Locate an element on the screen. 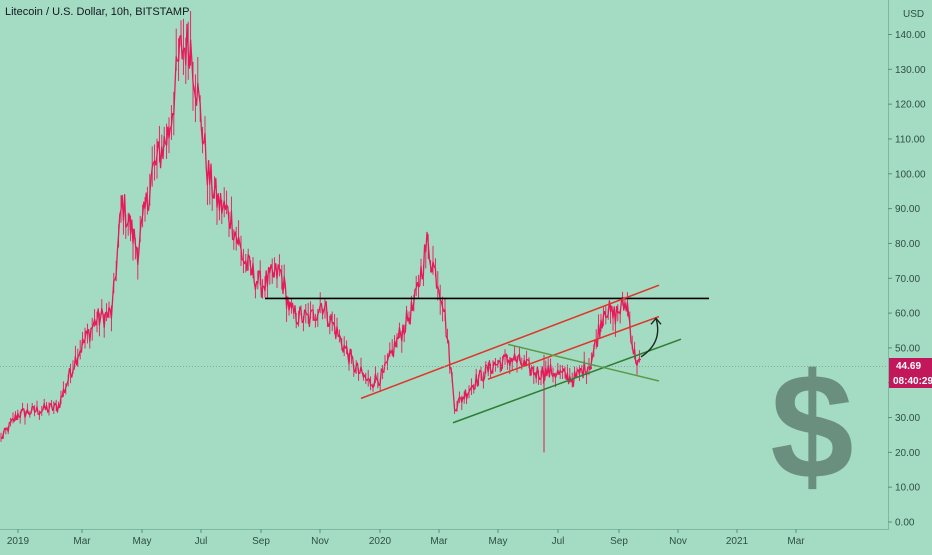 The width and height of the screenshot is (932, 555). price-tick-label: 90.00 is located at coordinates (907, 209).